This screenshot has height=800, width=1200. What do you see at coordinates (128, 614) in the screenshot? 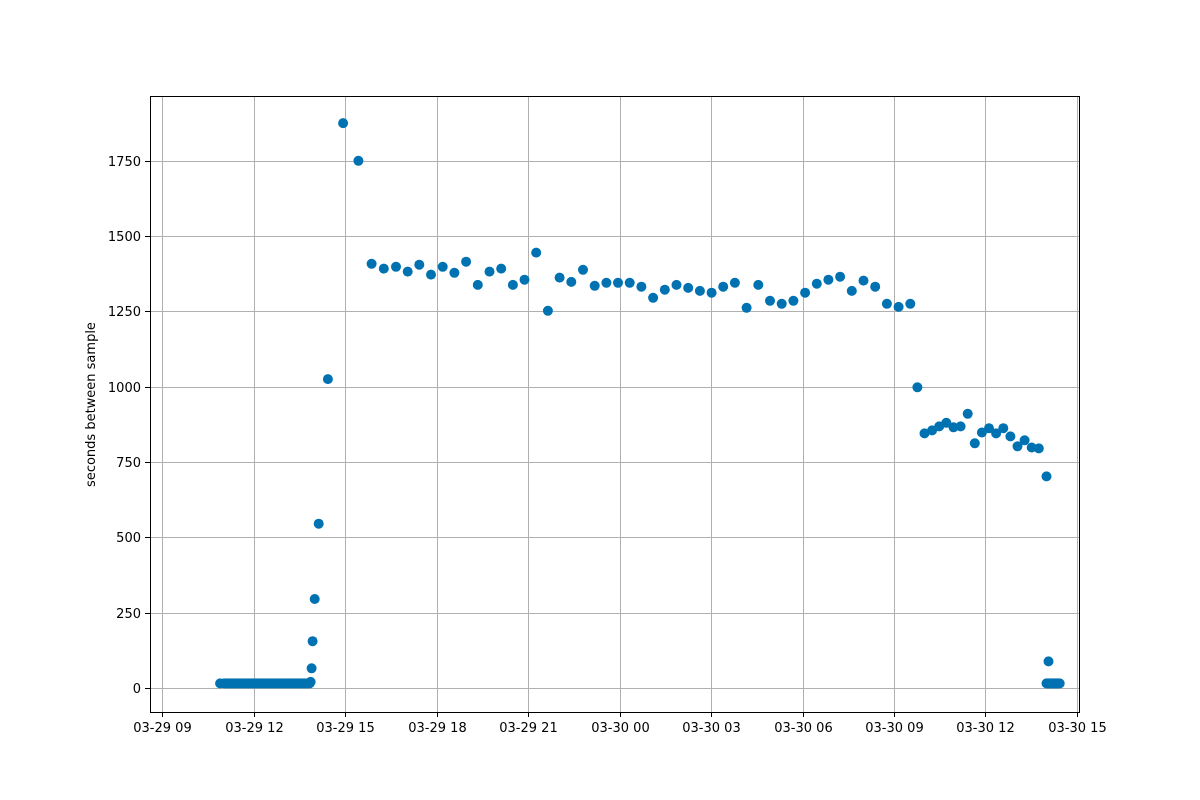
I see `y-tick-label: 250` at bounding box center [128, 614].